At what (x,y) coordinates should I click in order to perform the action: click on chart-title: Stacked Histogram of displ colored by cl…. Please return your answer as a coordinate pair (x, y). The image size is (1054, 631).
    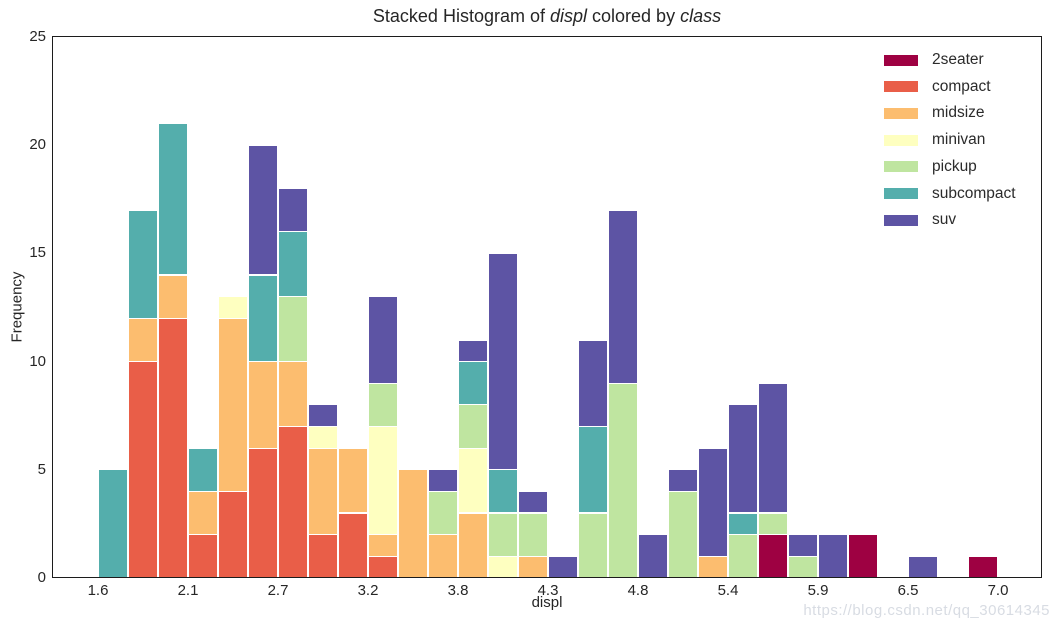
    Looking at the image, I should click on (547, 16).